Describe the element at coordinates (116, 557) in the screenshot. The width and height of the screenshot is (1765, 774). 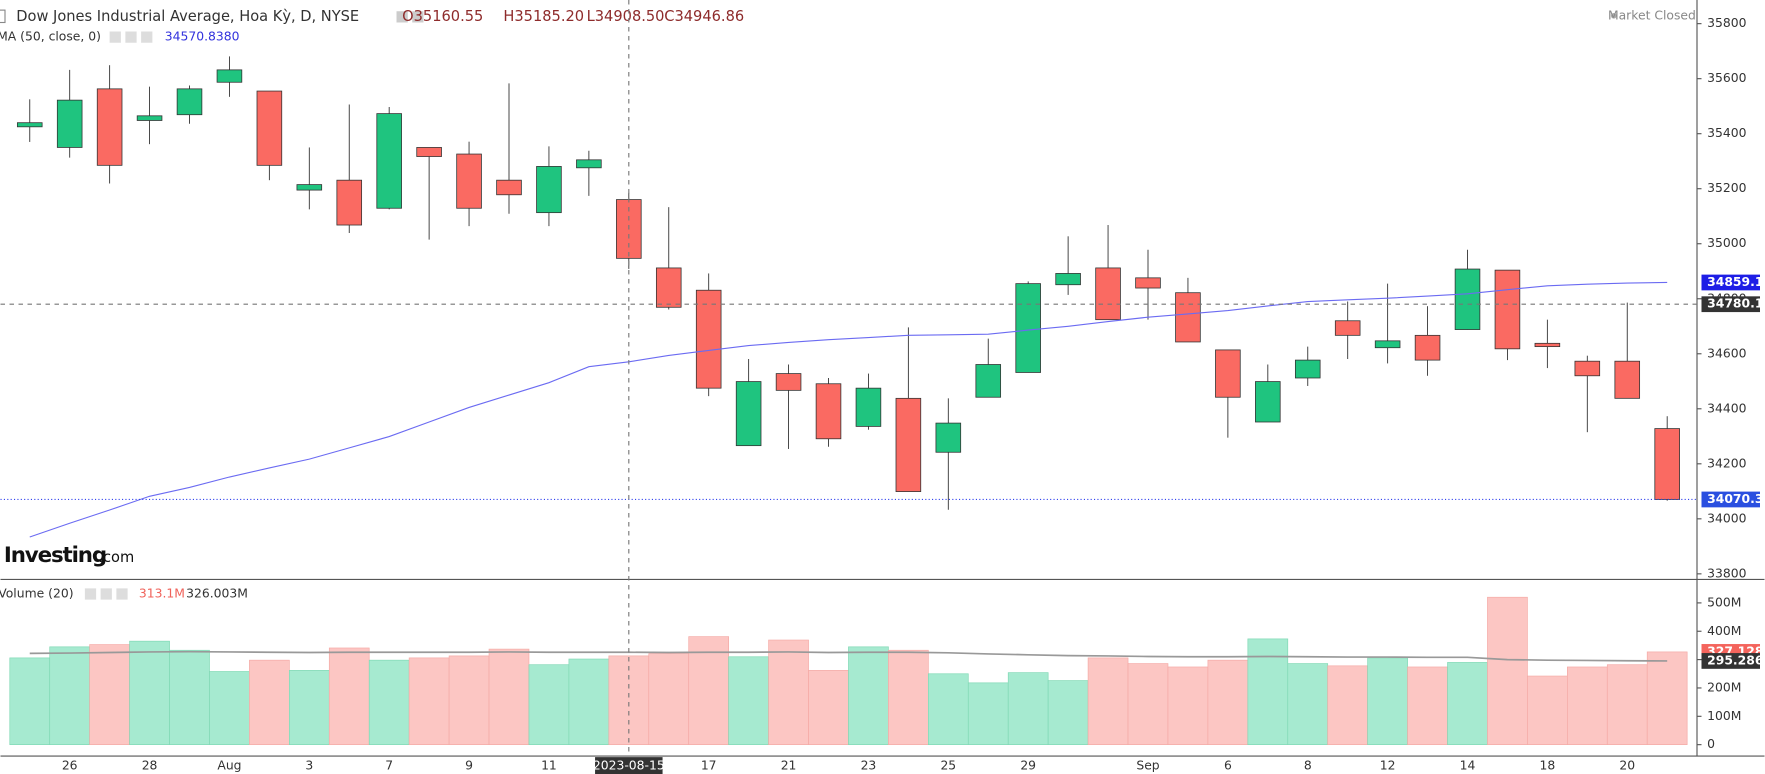
I see `logo-suffix: .com` at that location.